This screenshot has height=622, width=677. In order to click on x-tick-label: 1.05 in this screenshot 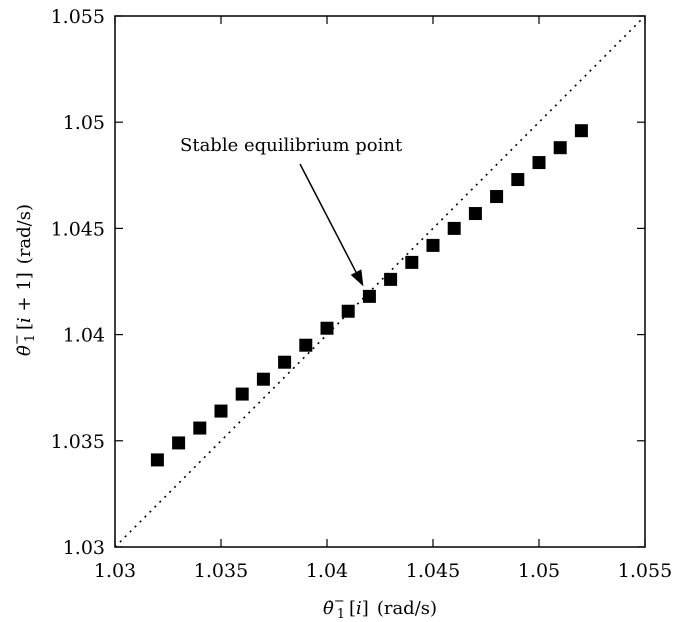, I will do `click(539, 571)`.